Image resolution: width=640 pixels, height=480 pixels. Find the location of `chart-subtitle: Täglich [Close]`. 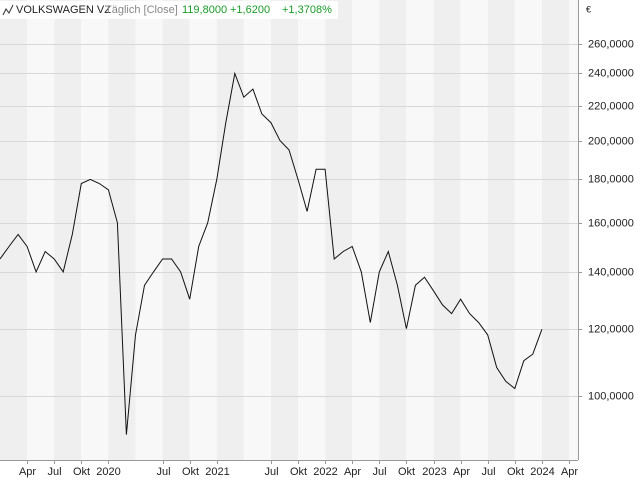

chart-subtitle: Täglich [Close] is located at coordinates (141, 10).